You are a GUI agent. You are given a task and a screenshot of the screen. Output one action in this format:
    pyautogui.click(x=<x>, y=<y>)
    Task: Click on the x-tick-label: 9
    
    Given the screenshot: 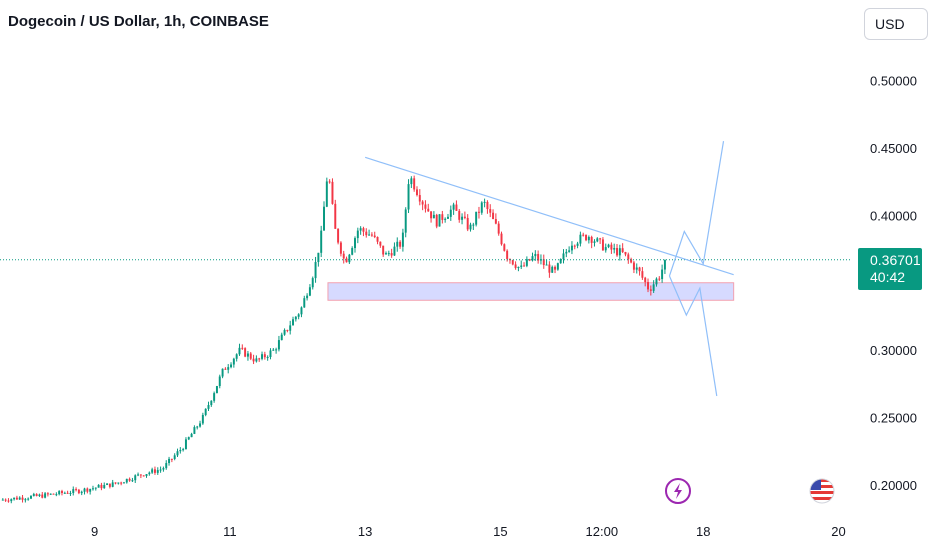 What is the action you would take?
    pyautogui.click(x=94, y=531)
    